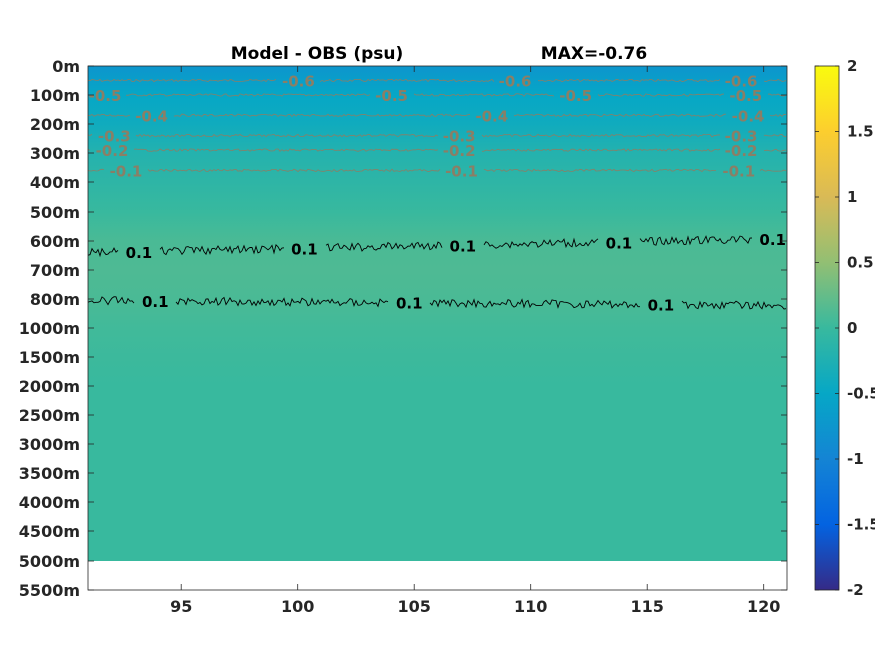 Image resolution: width=875 pixels, height=656 pixels. What do you see at coordinates (860, 263) in the screenshot?
I see `colorbar-tick-label: 0.5` at bounding box center [860, 263].